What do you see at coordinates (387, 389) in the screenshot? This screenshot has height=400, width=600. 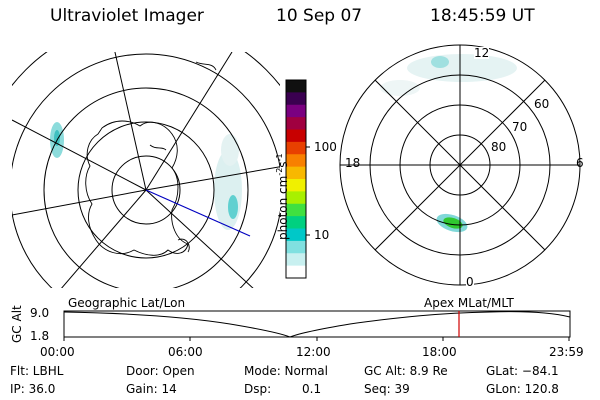 I see `info-seq: Seq: 39` at bounding box center [387, 389].